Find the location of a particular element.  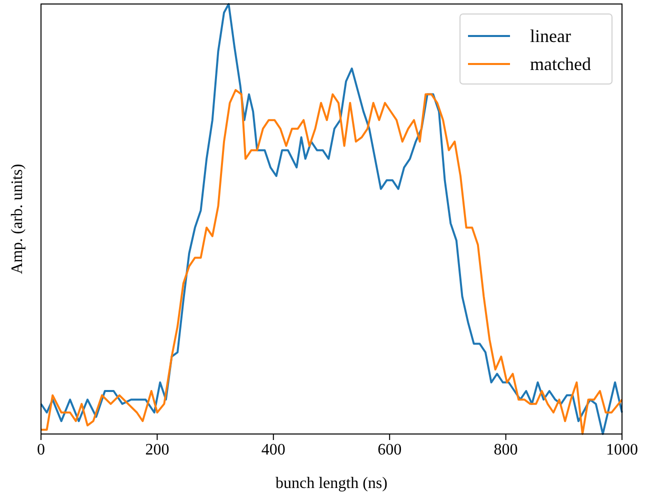

x-tick-label: 1000 is located at coordinates (622, 449).